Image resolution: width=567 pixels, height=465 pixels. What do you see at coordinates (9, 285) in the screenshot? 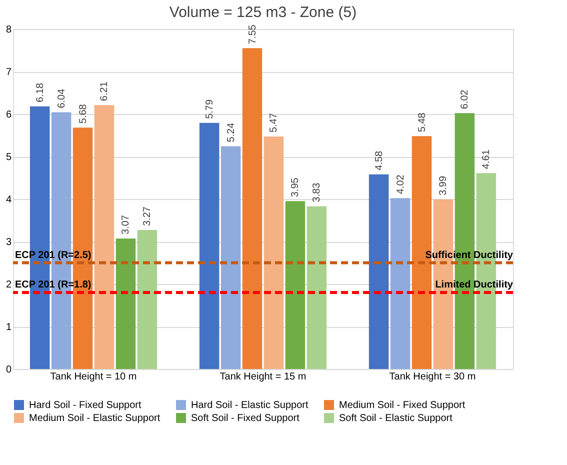
I see `y-tick-label: 2` at bounding box center [9, 285].